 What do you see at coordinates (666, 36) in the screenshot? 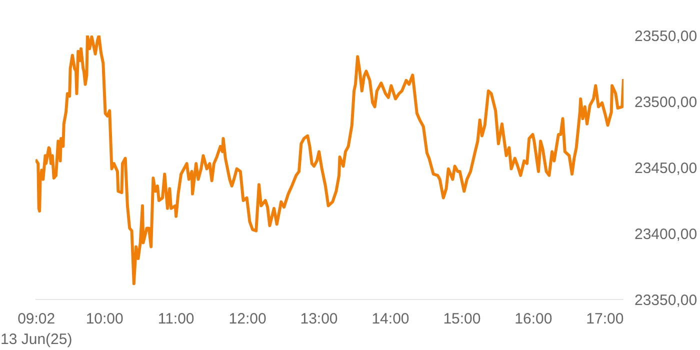
I see `y-tick-label: 23550,00` at bounding box center [666, 36].